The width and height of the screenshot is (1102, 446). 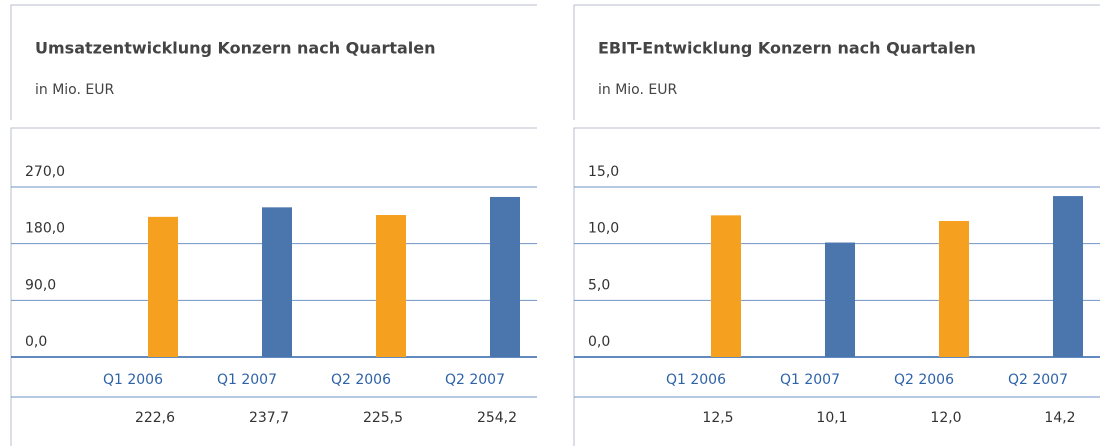 What do you see at coordinates (383, 418) in the screenshot?
I see `value-label: 225,5` at bounding box center [383, 418].